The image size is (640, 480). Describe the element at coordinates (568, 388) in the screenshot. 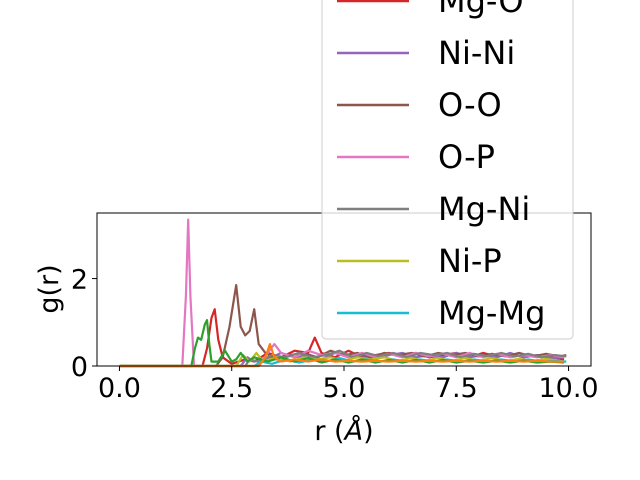

I see `x-tick-label: 10.0` at that location.